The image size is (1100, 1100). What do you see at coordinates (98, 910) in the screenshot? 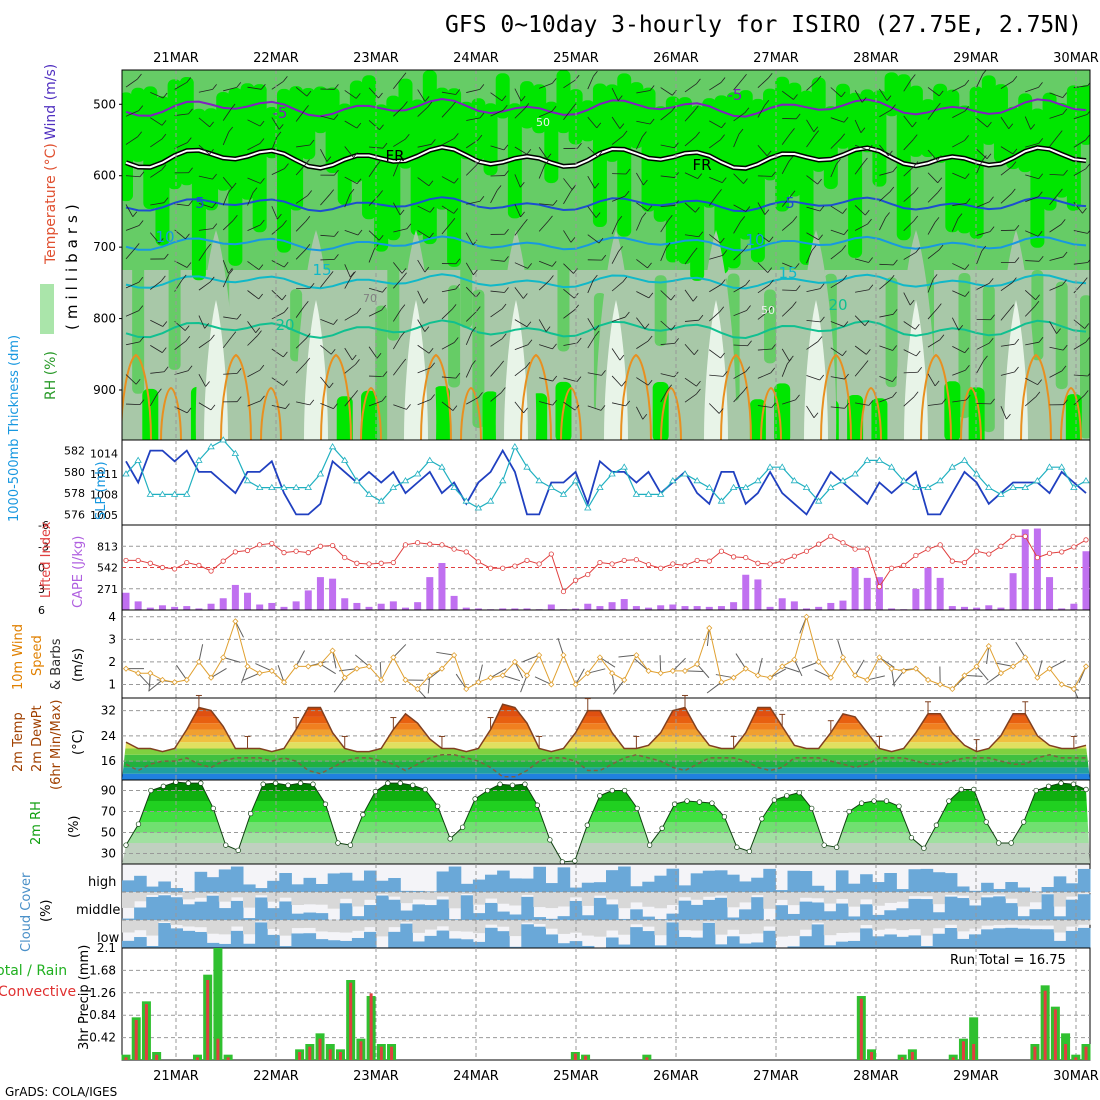
I see `cloud-level-middle: middle` at bounding box center [98, 910].